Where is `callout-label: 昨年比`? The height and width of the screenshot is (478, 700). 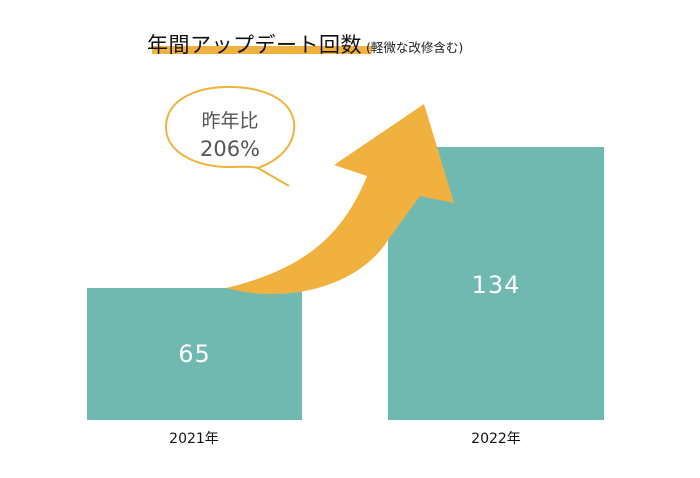 callout-label: 昨年比 is located at coordinates (230, 121).